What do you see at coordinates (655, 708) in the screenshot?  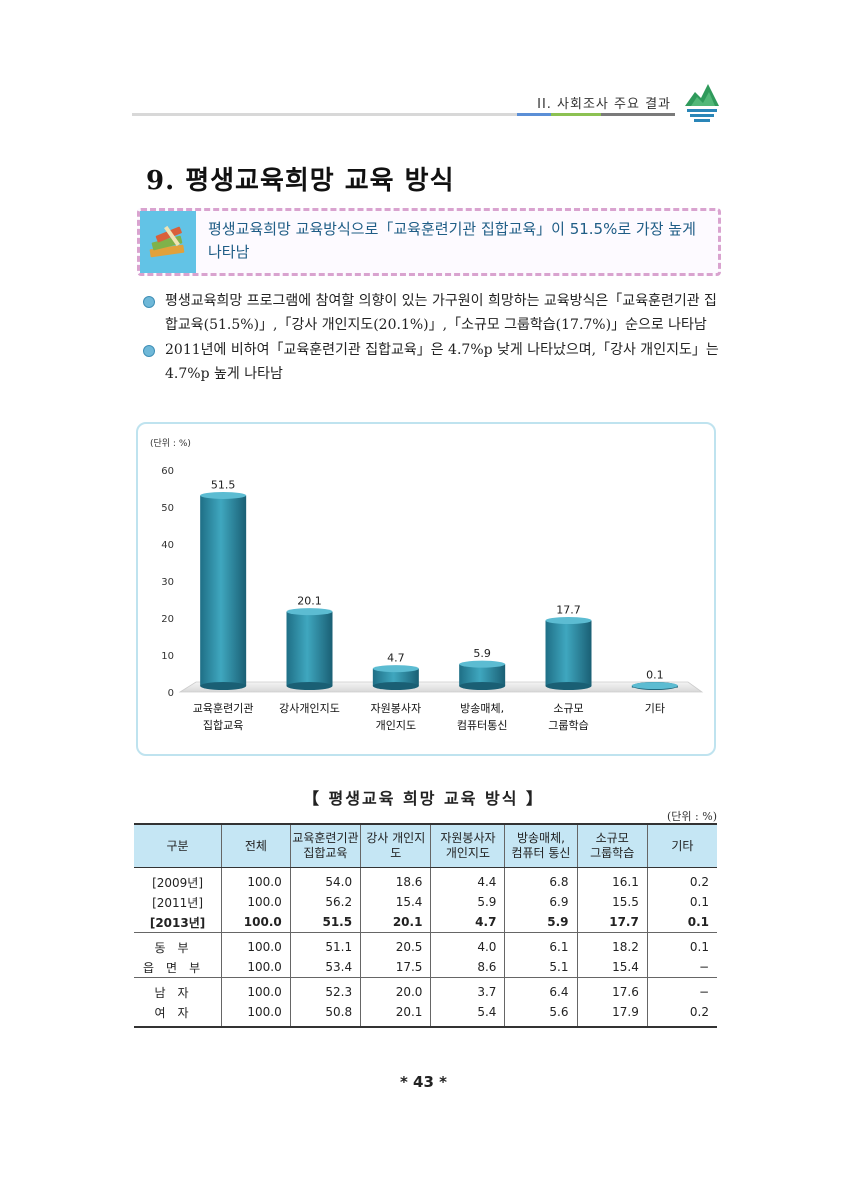 I see `x-tick-label: 기타` at bounding box center [655, 708].